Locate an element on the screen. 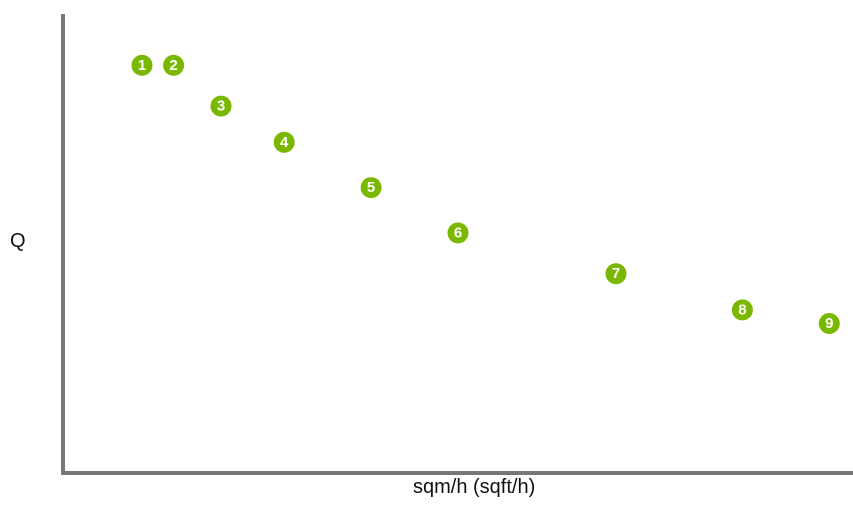  data-point-4: 4 is located at coordinates (284, 142).